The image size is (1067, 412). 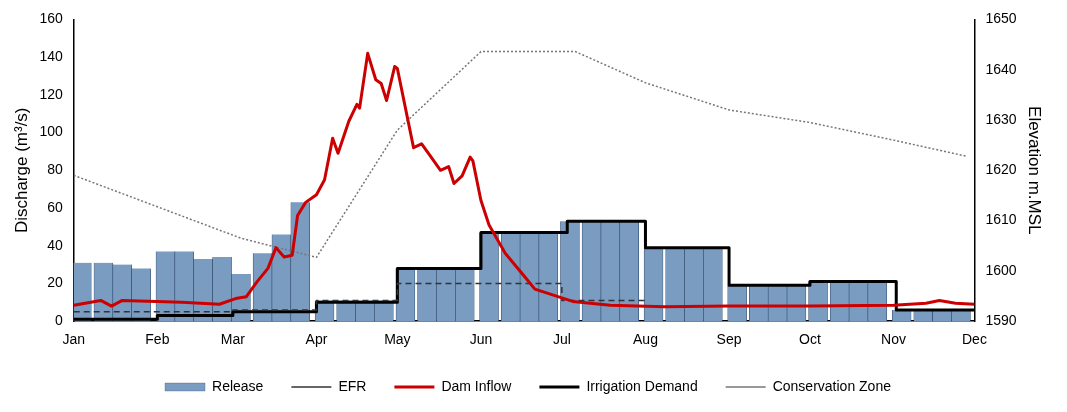 What do you see at coordinates (55, 282) in the screenshot?
I see `y-tick-label: 20` at bounding box center [55, 282].